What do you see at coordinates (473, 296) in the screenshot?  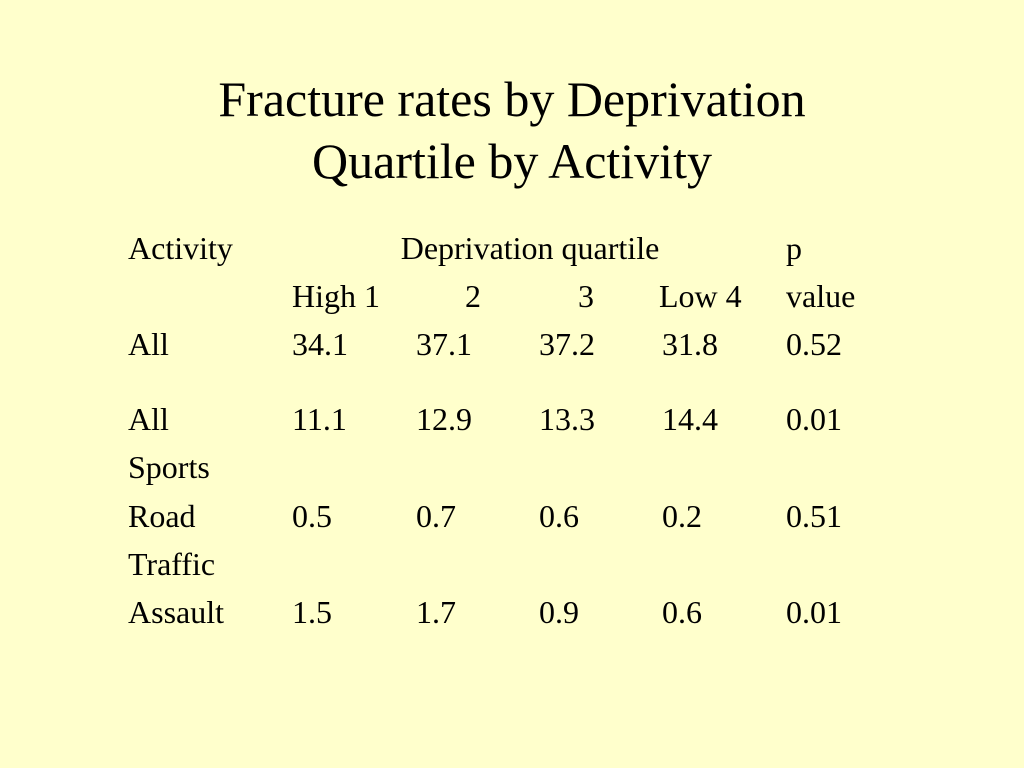 I see `header-quartile-2: 2` at bounding box center [473, 296].